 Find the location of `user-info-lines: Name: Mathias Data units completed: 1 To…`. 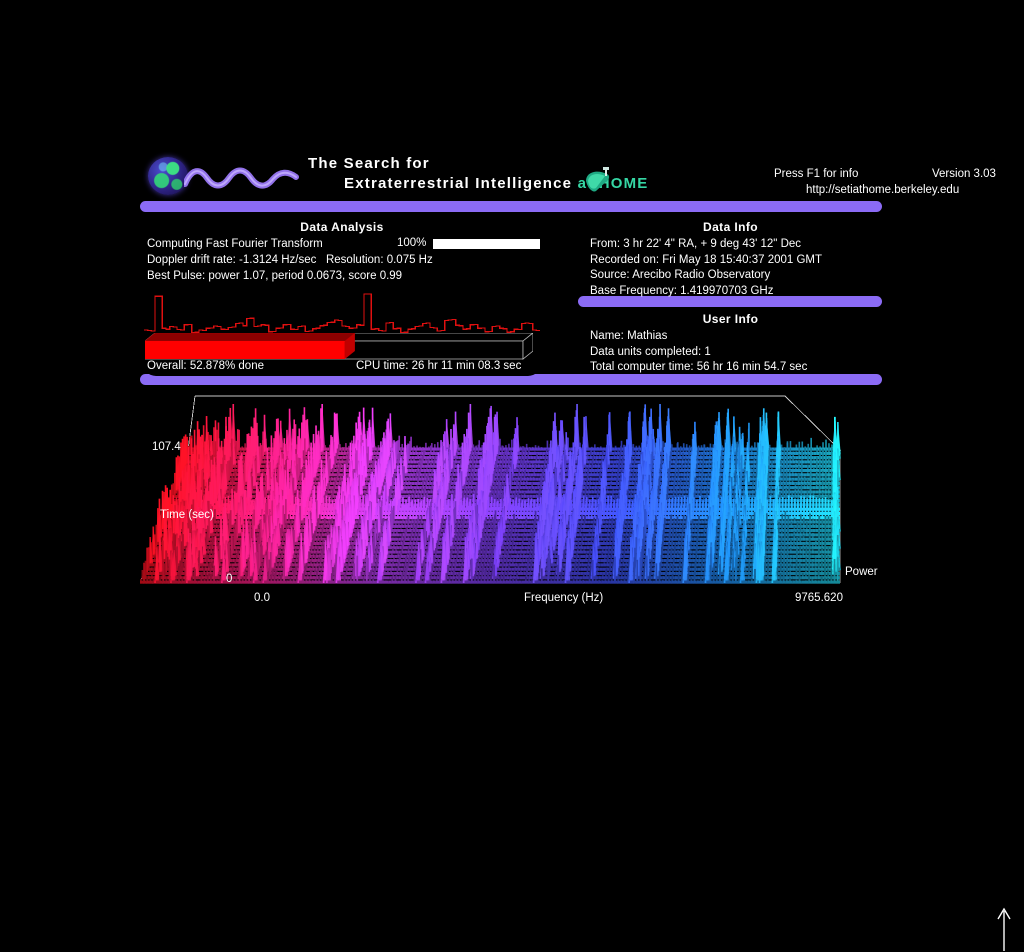

user-info-lines: Name: Mathias Data units completed: 1 To… is located at coordinates (698, 352).